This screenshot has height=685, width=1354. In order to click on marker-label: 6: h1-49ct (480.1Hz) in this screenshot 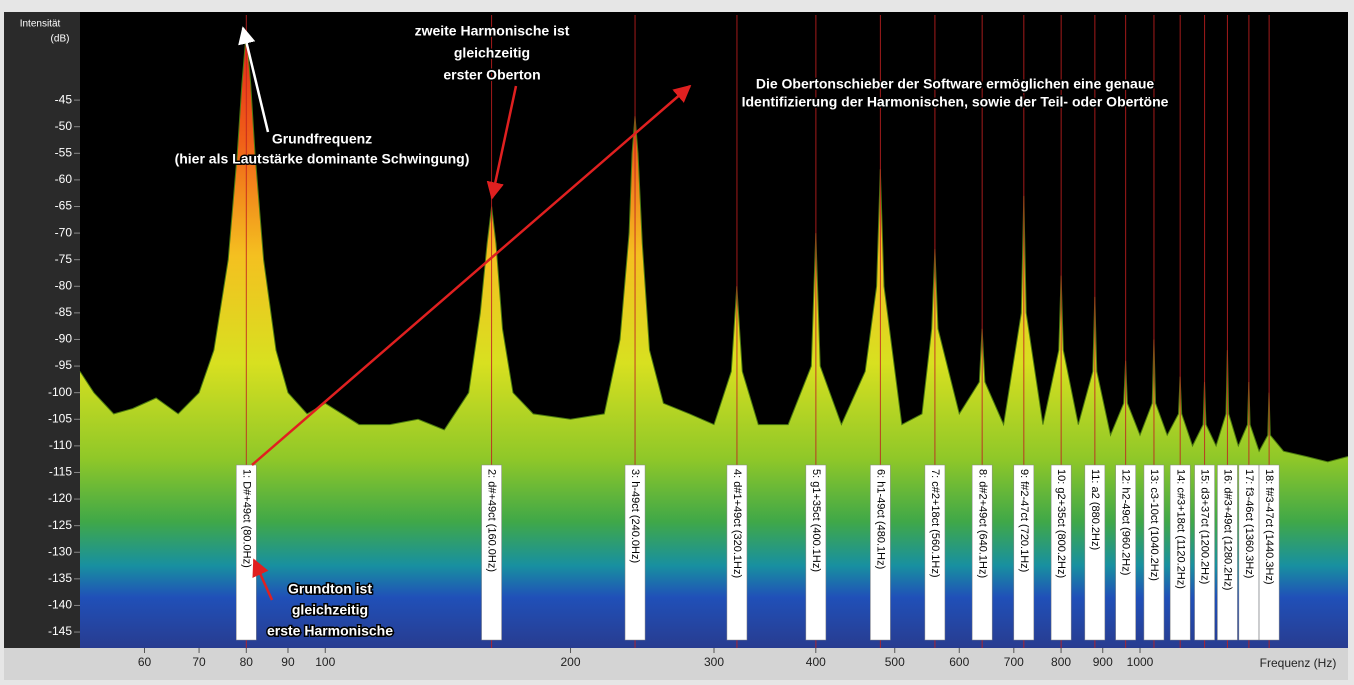, I will do `click(880, 519)`.